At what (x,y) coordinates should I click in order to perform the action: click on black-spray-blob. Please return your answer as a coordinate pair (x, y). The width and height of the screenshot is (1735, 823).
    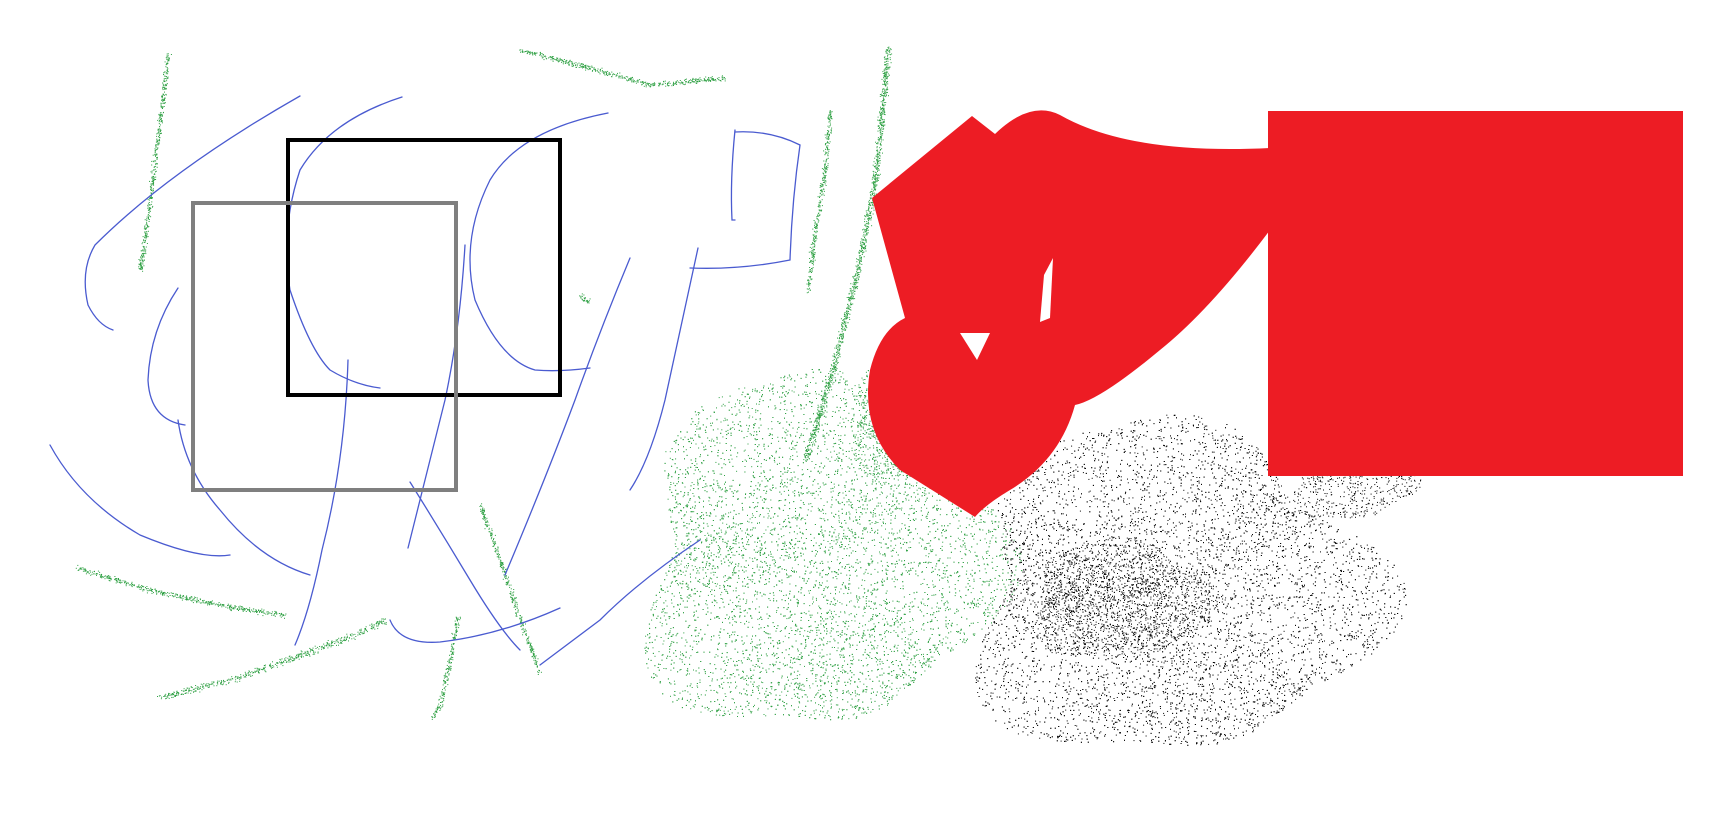
    Looking at the image, I should click on (1198, 580).